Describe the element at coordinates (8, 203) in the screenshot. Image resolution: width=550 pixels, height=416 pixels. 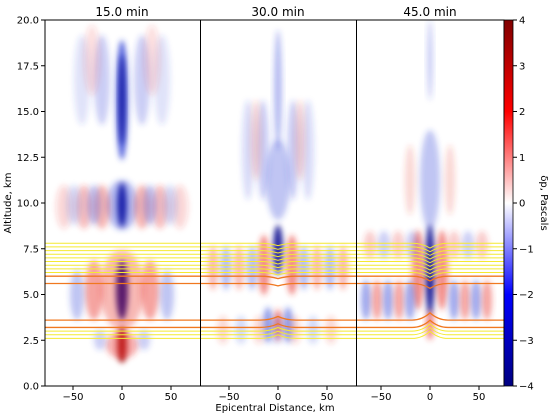
I see `y-axis-label: Altitude, km` at that location.